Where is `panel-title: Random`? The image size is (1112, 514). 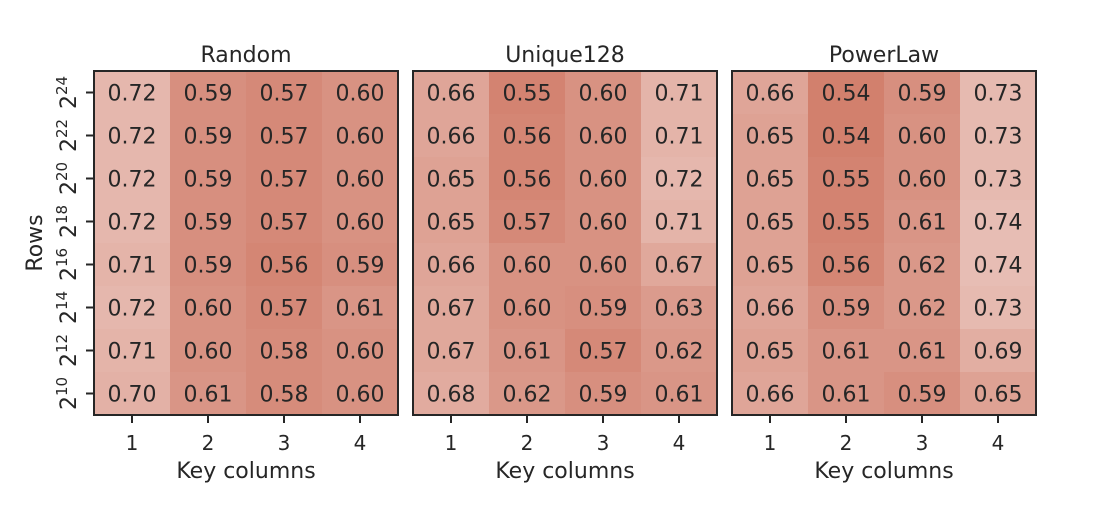
panel-title: Random is located at coordinates (245, 55).